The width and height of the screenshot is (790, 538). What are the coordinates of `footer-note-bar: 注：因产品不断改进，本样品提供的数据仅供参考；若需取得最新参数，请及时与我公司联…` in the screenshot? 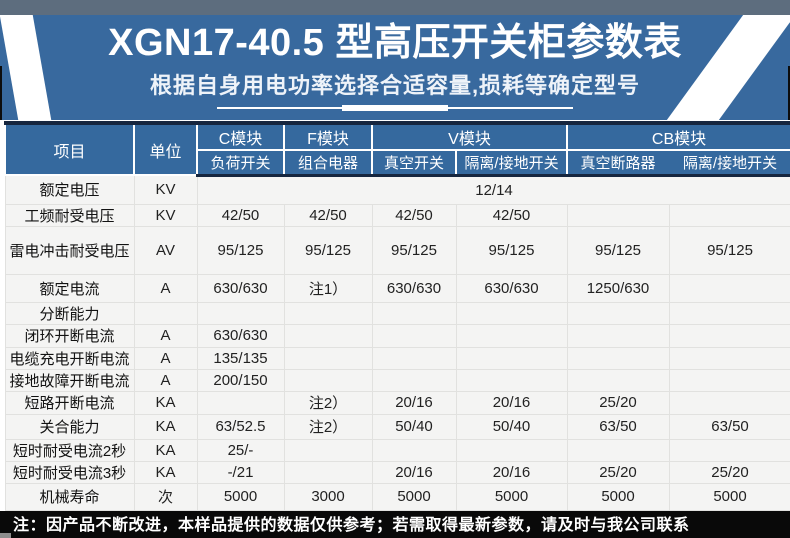 It's located at (395, 524).